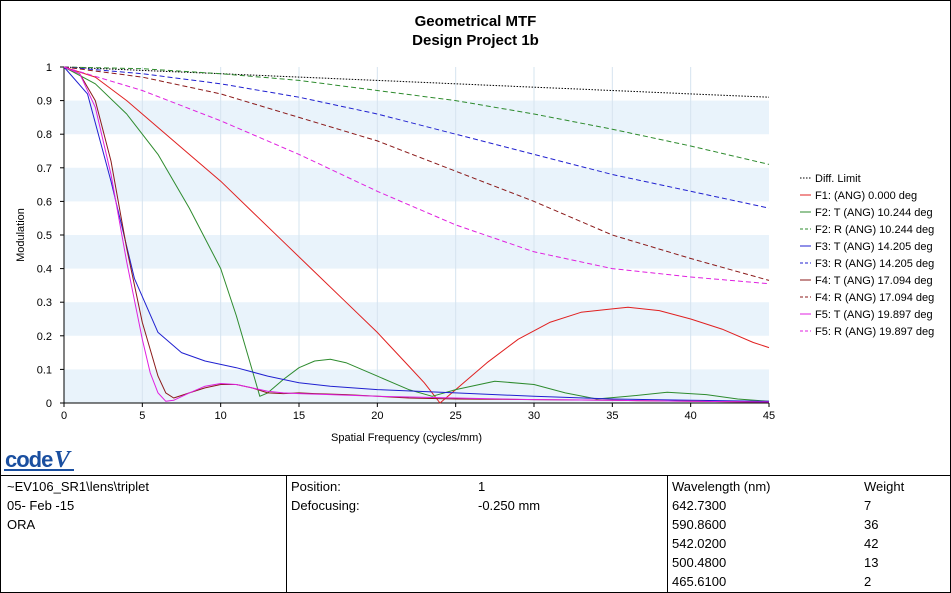 This screenshot has width=951, height=593. Describe the element at coordinates (482, 486) in the screenshot. I see `position-value: 1` at that location.